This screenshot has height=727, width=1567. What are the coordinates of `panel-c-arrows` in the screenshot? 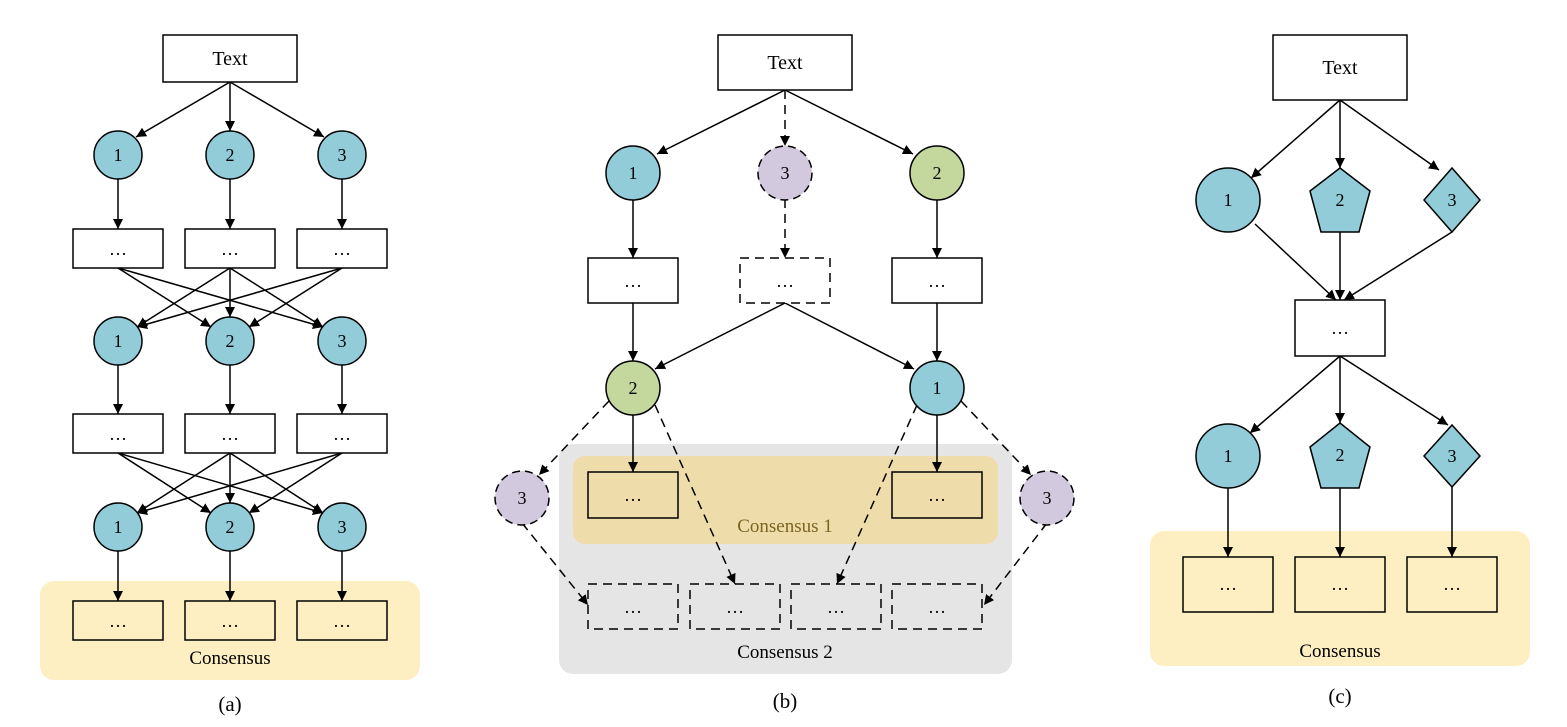 It's located at (1340, 328).